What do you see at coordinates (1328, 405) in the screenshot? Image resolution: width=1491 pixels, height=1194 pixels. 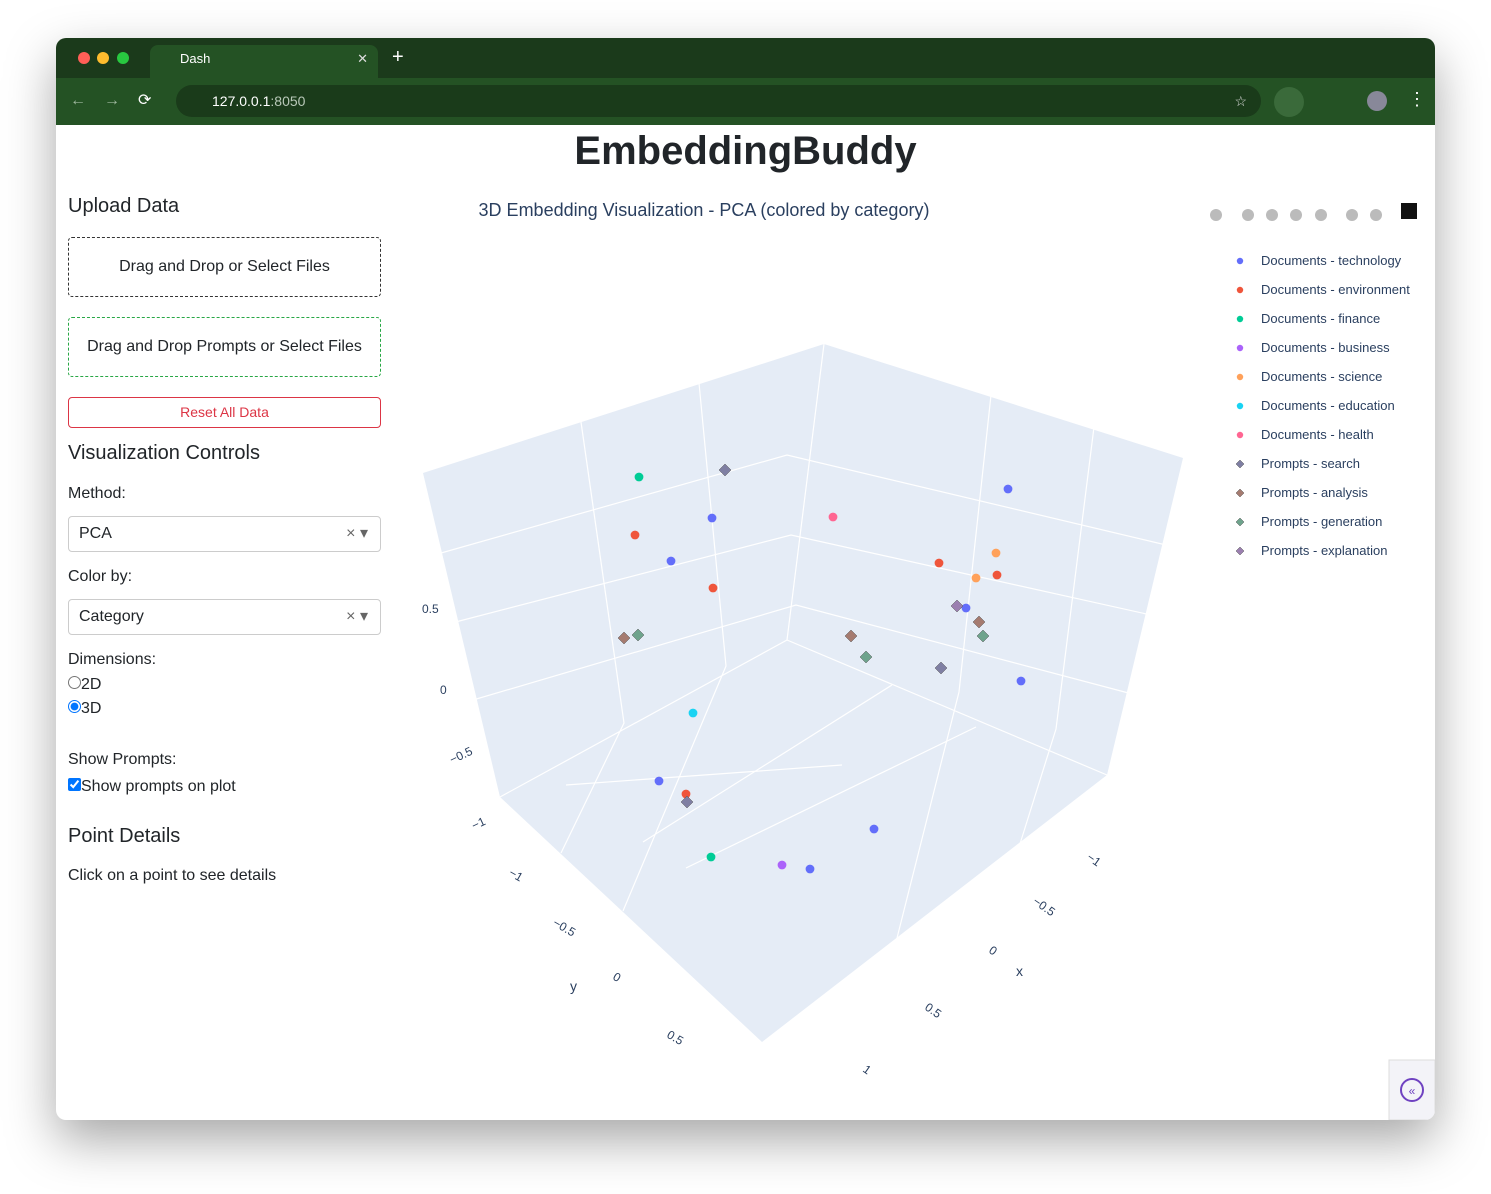 I see `legend-label: Documents - education` at bounding box center [1328, 405].